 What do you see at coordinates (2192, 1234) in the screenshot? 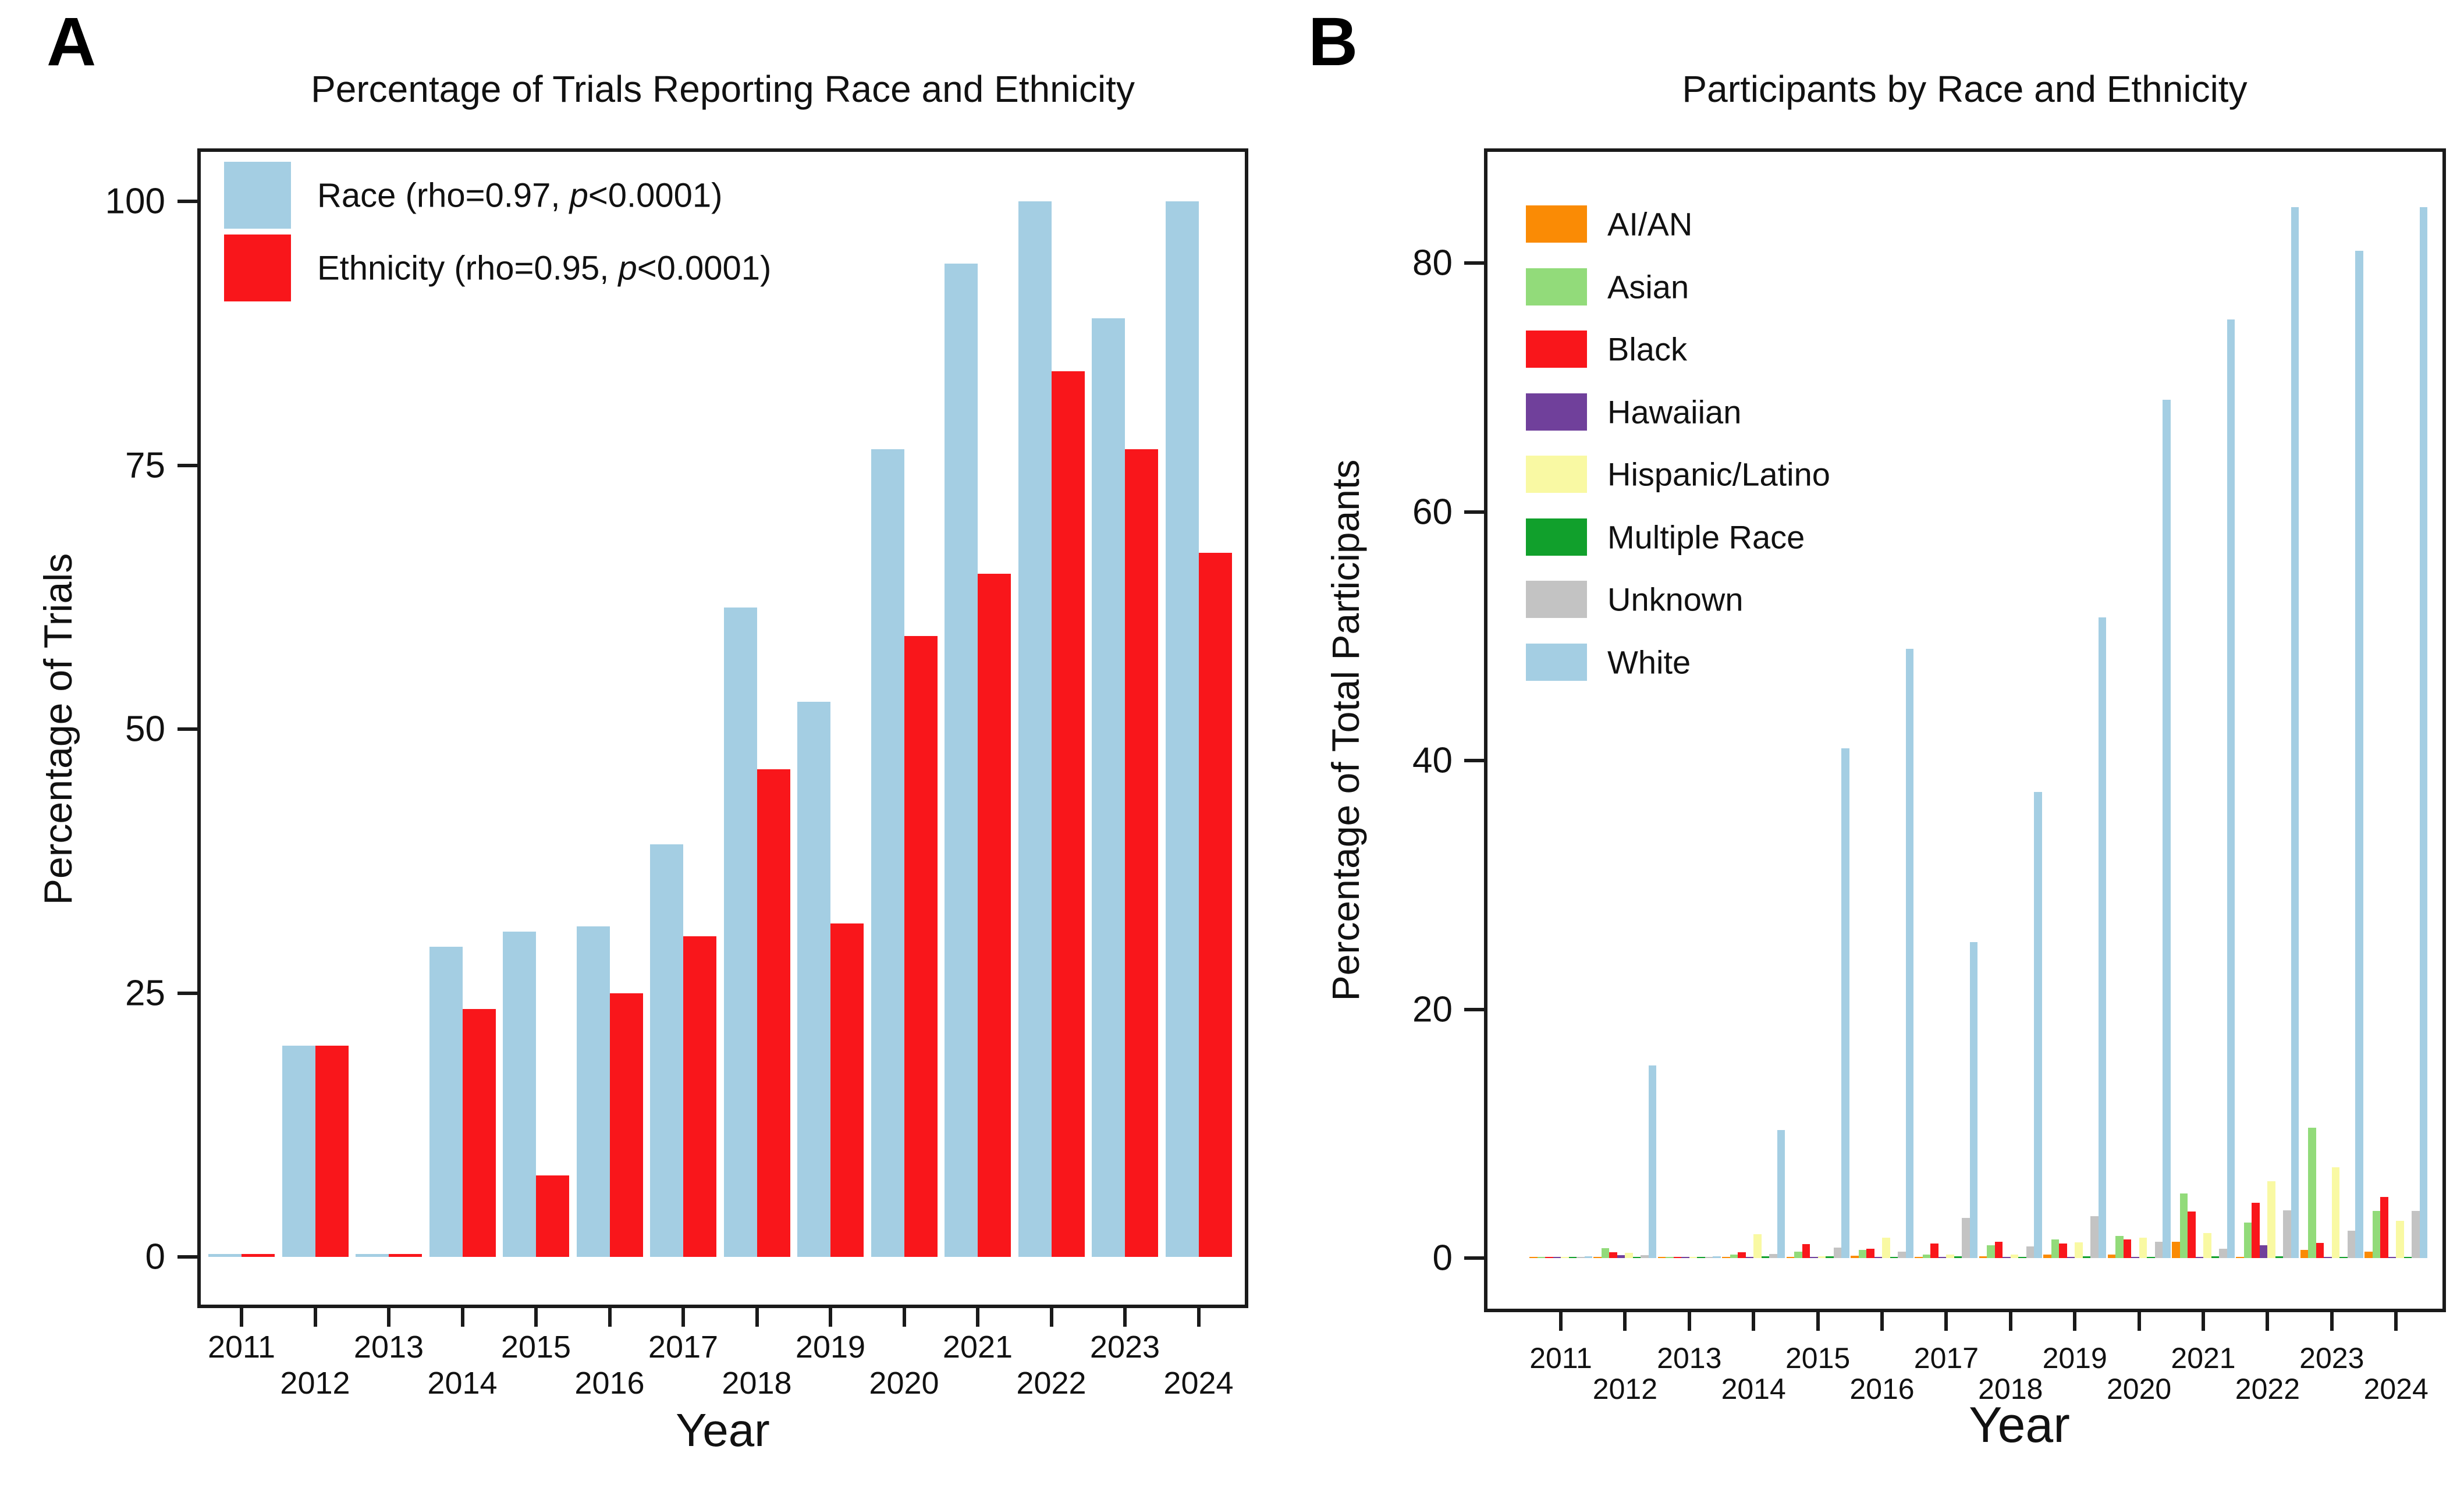
I see `panel-b-bar-black-2021` at bounding box center [2192, 1234].